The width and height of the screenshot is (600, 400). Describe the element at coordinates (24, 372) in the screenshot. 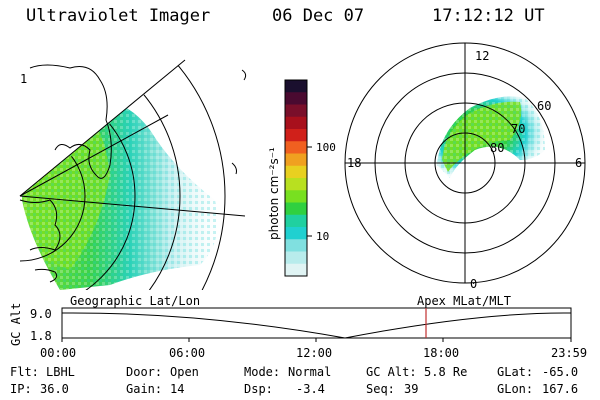

I see `info-flt-label: Flt:` at that location.